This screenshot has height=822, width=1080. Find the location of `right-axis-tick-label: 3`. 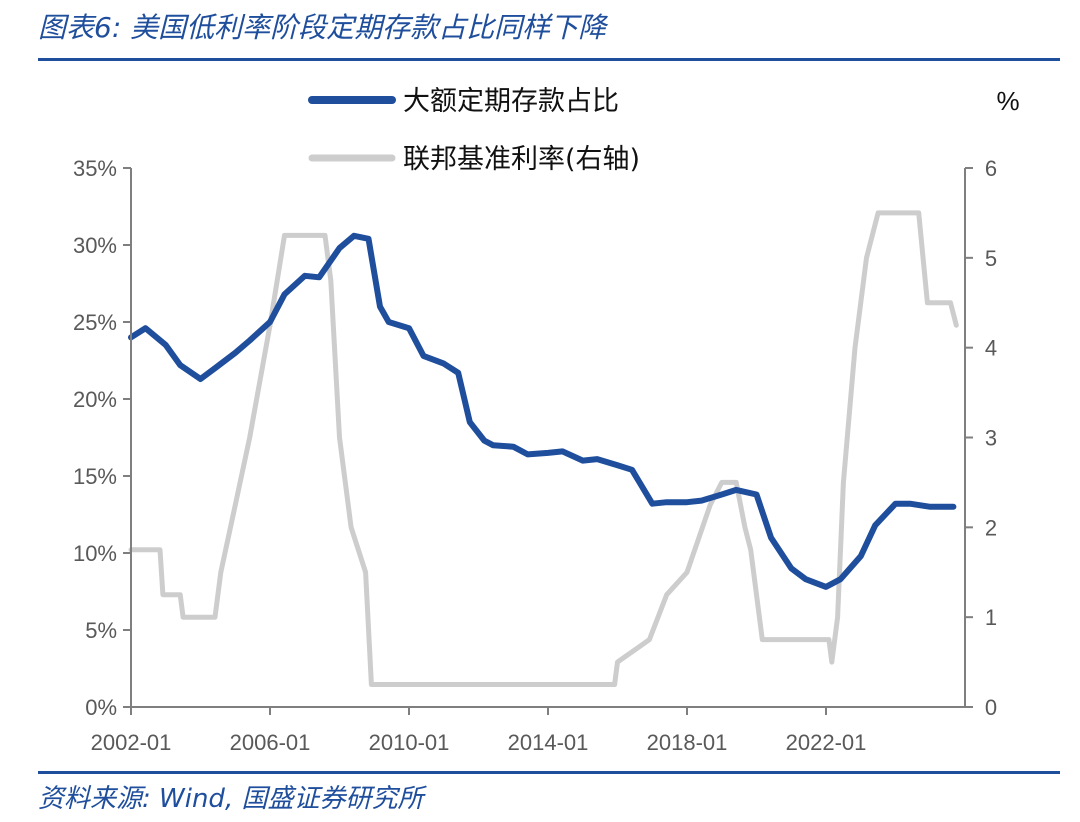

right-axis-tick-label: 3 is located at coordinates (991, 438).